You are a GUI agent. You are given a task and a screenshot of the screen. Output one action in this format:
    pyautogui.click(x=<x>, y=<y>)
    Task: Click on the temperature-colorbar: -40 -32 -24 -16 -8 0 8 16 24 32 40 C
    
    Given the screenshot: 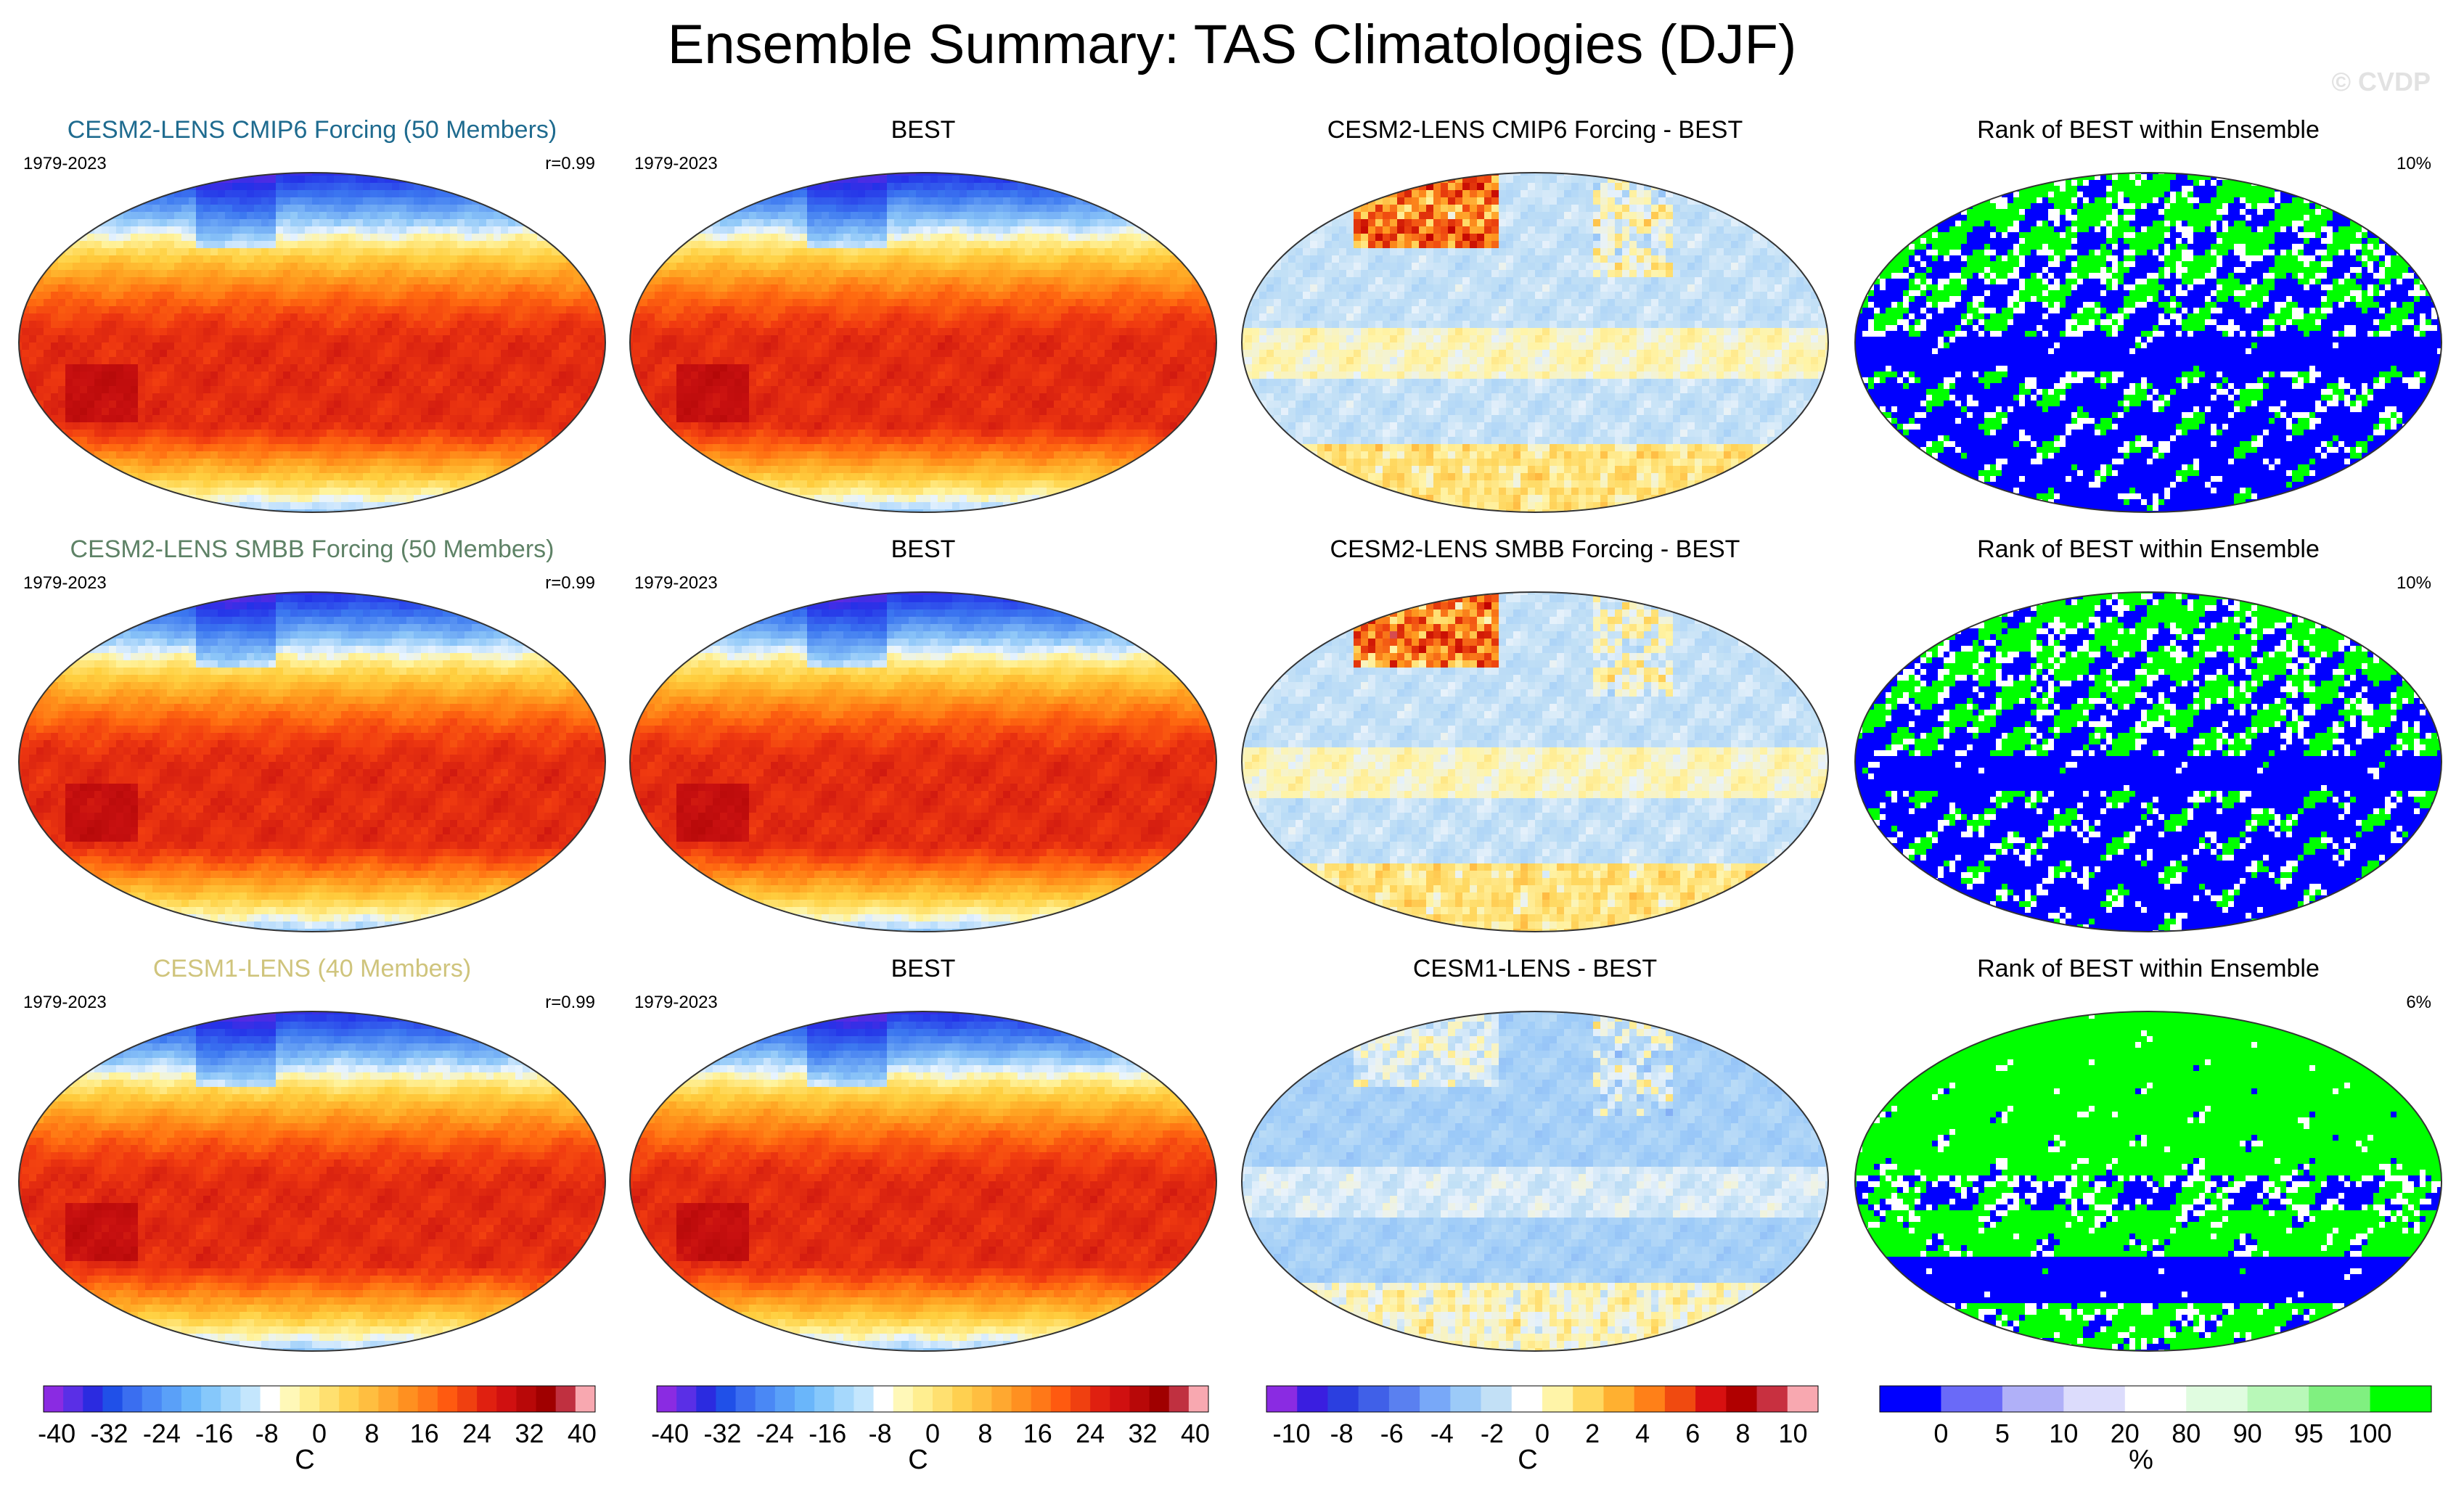 What is the action you would take?
    pyautogui.click(x=930, y=1429)
    